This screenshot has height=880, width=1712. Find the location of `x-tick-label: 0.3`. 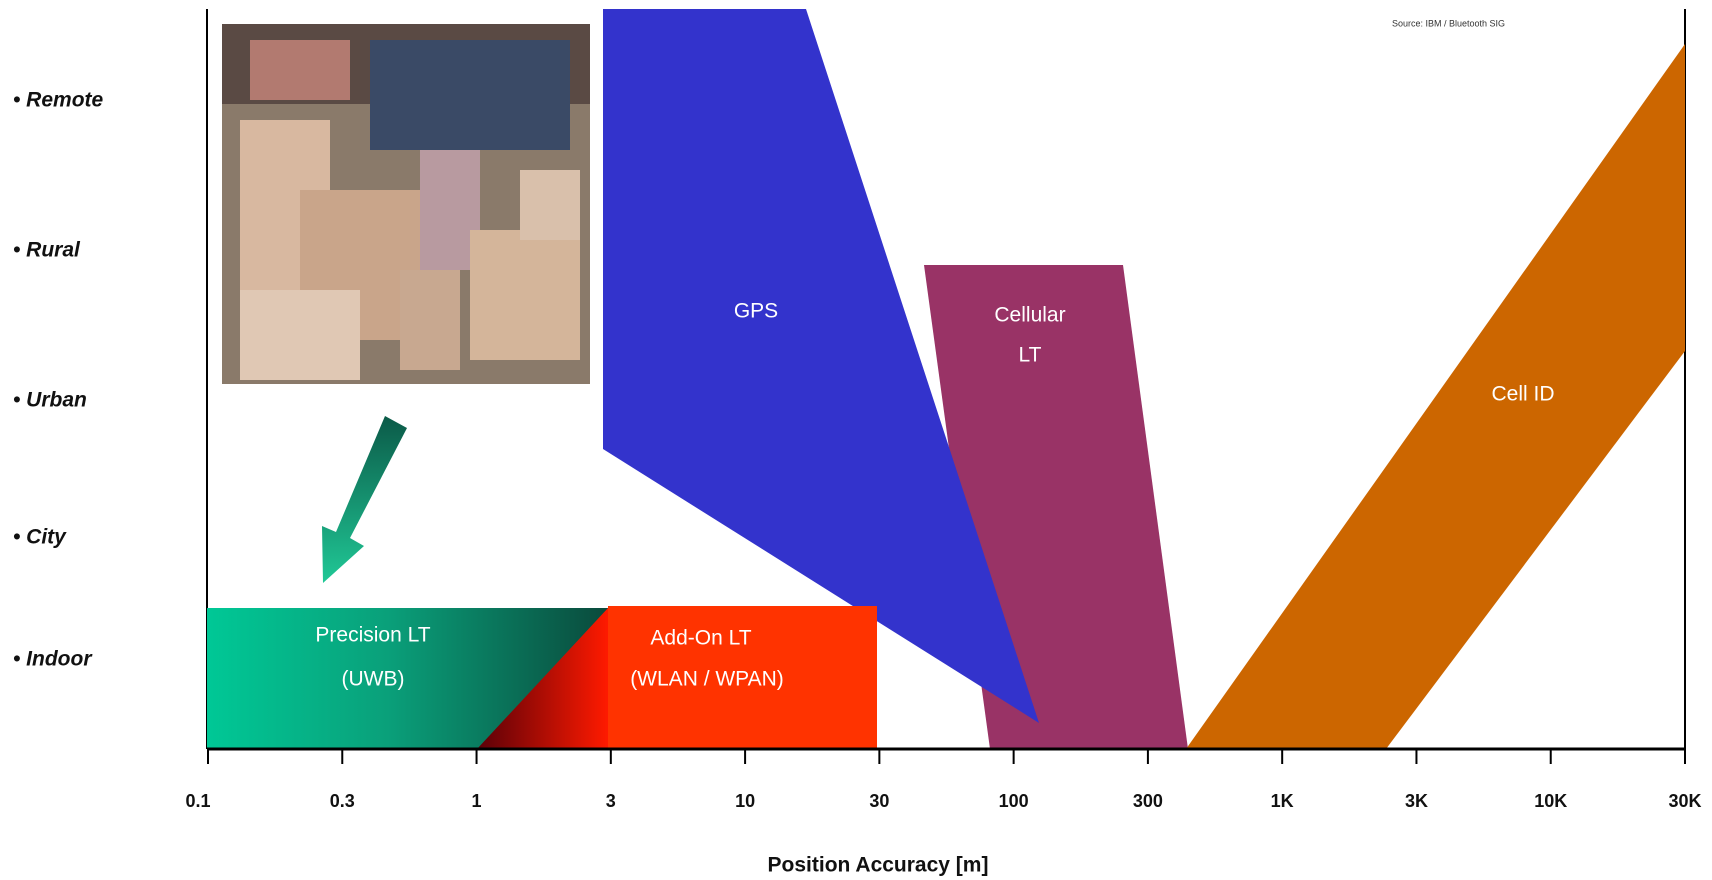

x-tick-label: 0.3 is located at coordinates (342, 801).